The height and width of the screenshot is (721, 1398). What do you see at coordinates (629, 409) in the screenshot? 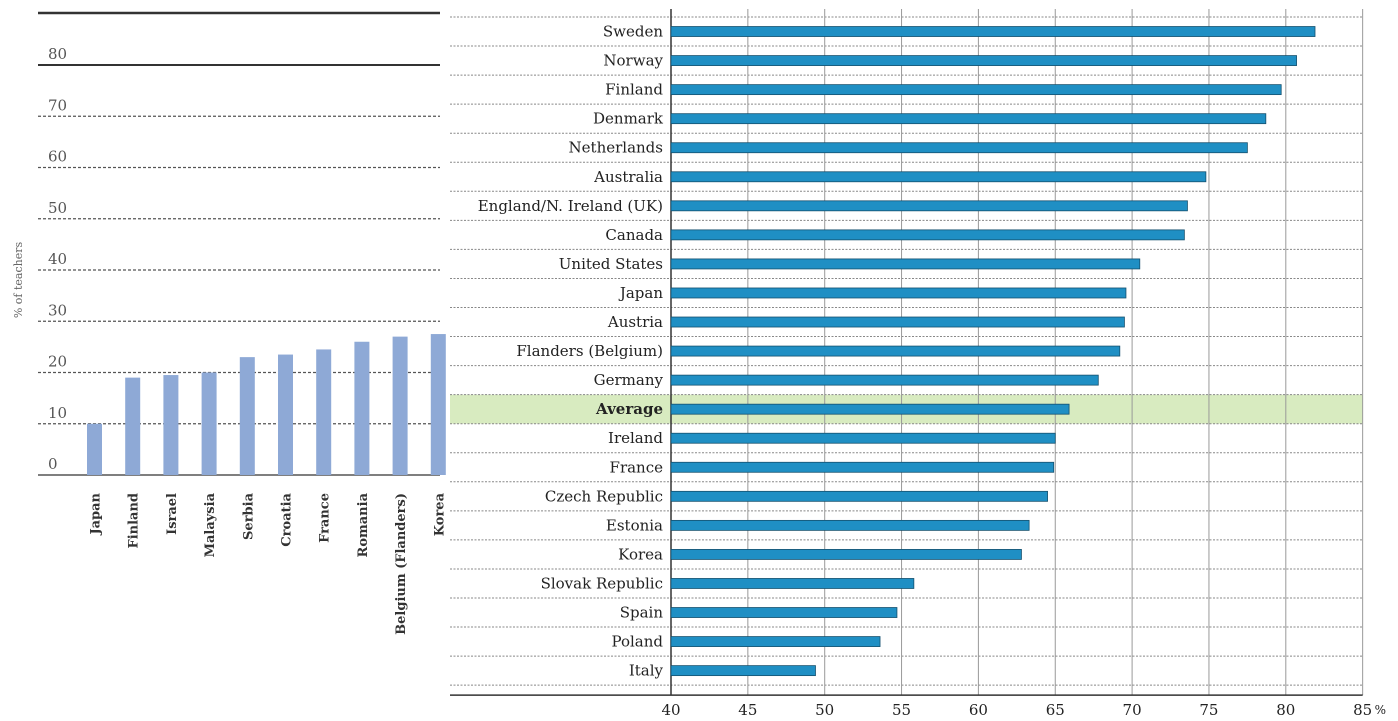
I see `right-category-label: Average` at bounding box center [629, 409].